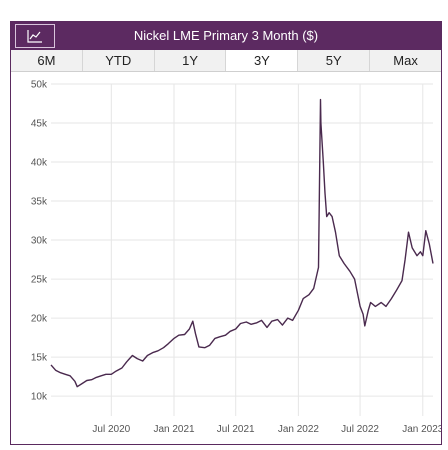 The image size is (448, 450). Describe the element at coordinates (39, 241) in the screenshot. I see `y-tick-label: 30k` at that location.